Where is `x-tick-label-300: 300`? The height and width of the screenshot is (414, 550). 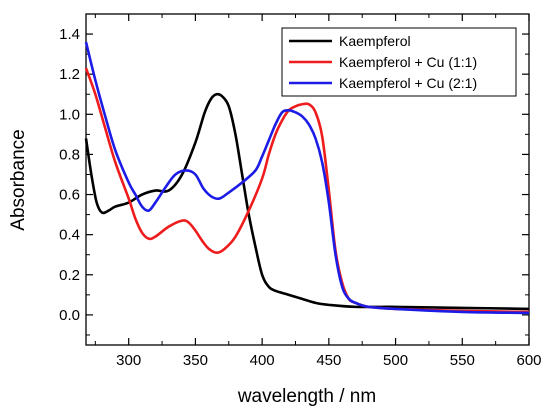 x-tick-label-300: 300 is located at coordinates (128, 360).